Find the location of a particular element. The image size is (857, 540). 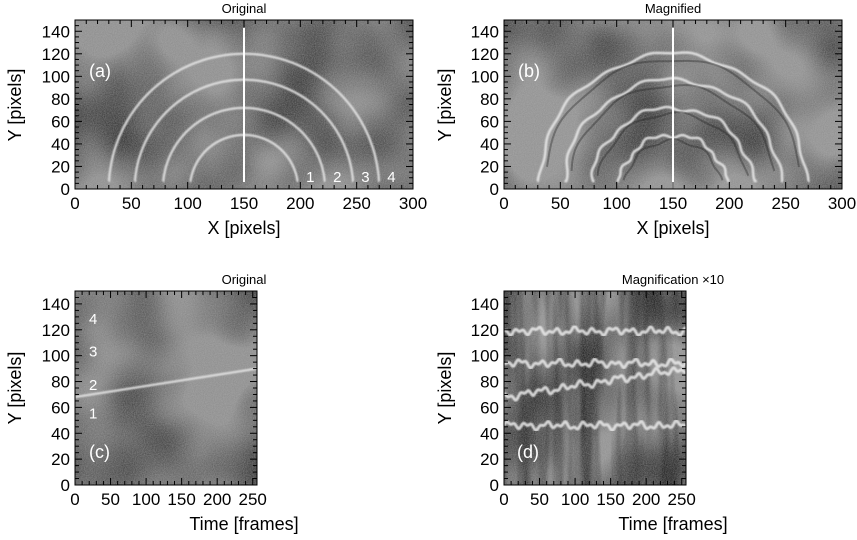

track-label-2: 2 is located at coordinates (93, 385).